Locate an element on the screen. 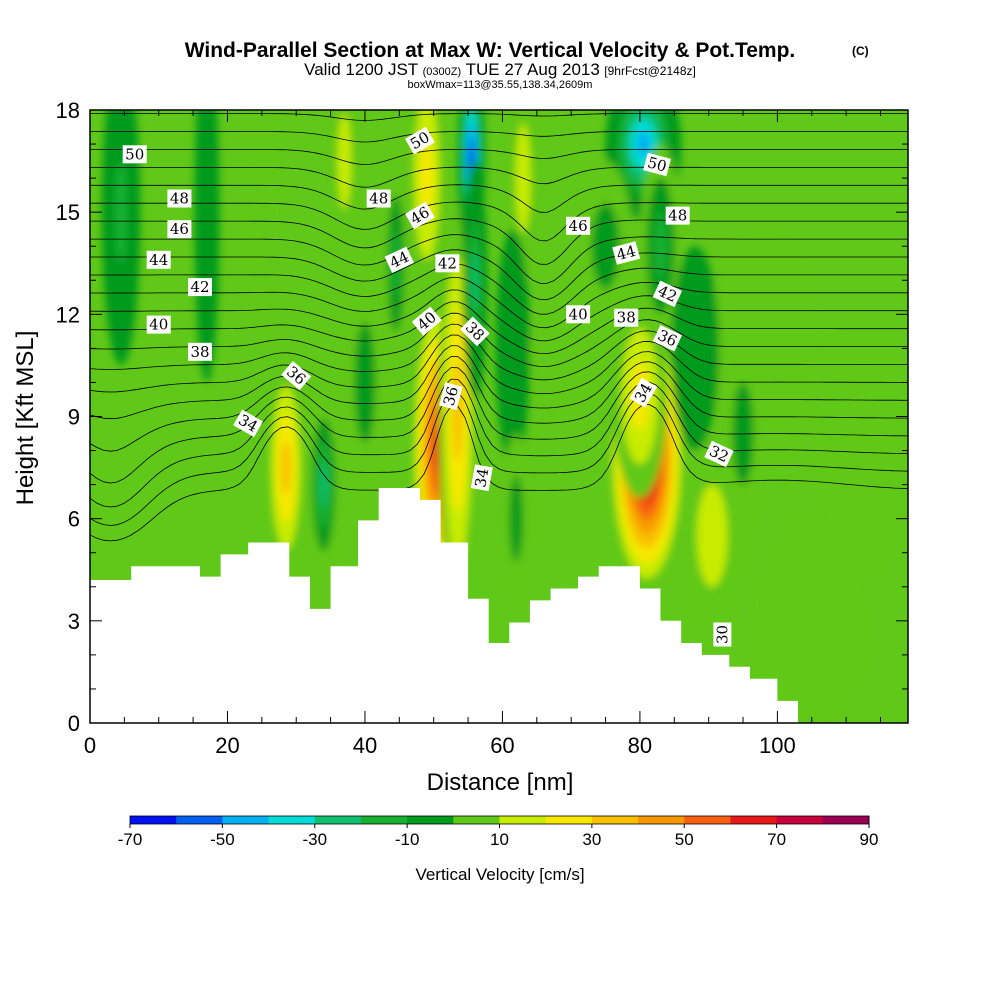  subtitle-utc: (0300Z) is located at coordinates (442, 72).